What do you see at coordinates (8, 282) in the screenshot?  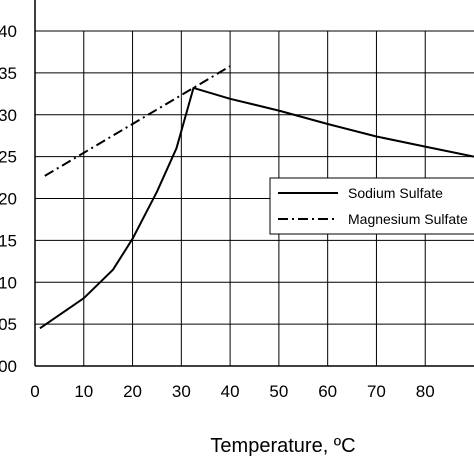 I see `y-tick-label: 10` at bounding box center [8, 282].